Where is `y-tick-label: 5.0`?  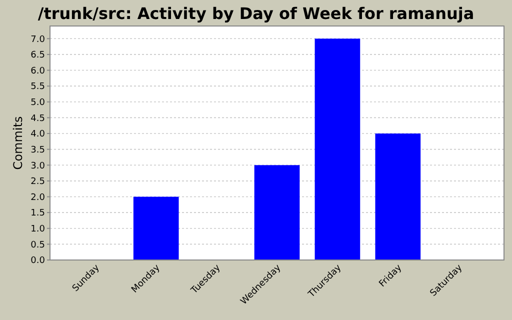 y-tick-label: 5.0 is located at coordinates (38, 103).